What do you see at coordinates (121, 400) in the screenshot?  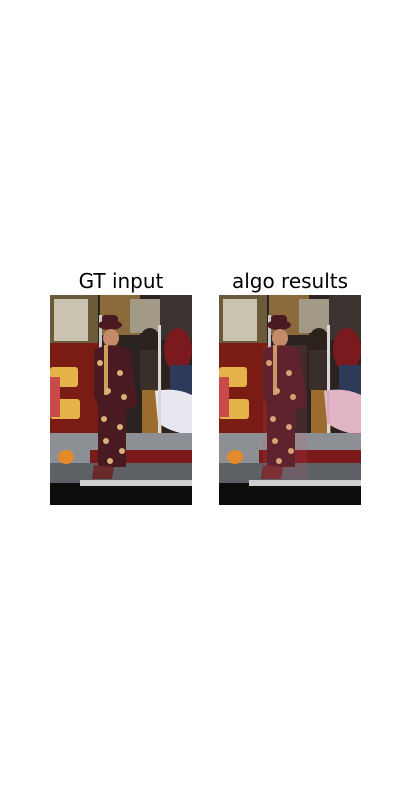 I see `gt-input-image` at bounding box center [121, 400].